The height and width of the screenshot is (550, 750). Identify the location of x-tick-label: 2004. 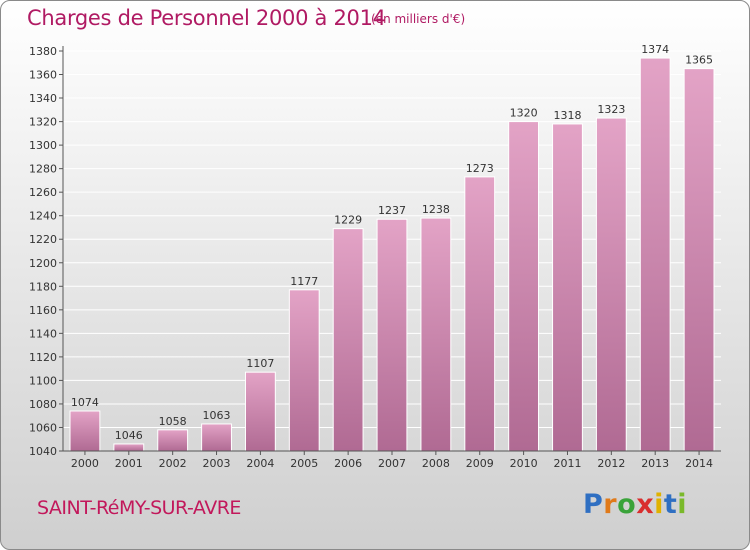
(260, 463).